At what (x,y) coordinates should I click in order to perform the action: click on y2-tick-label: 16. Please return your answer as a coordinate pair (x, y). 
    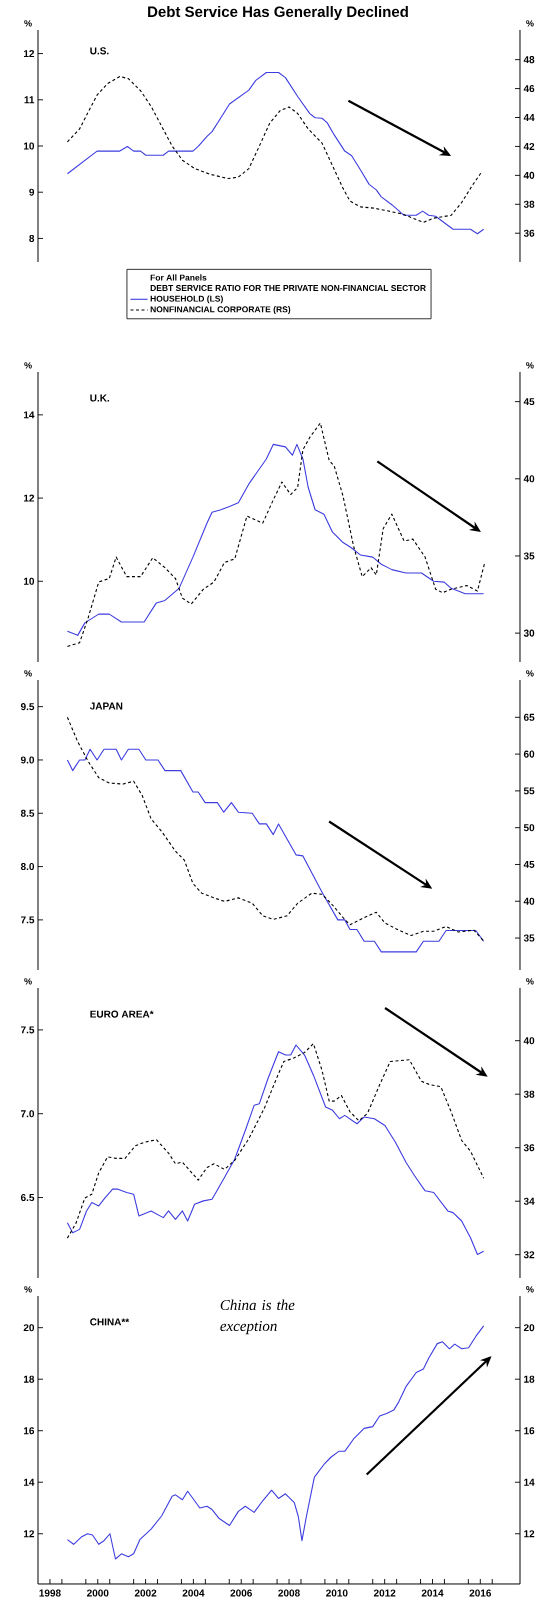
    Looking at the image, I should click on (529, 1431).